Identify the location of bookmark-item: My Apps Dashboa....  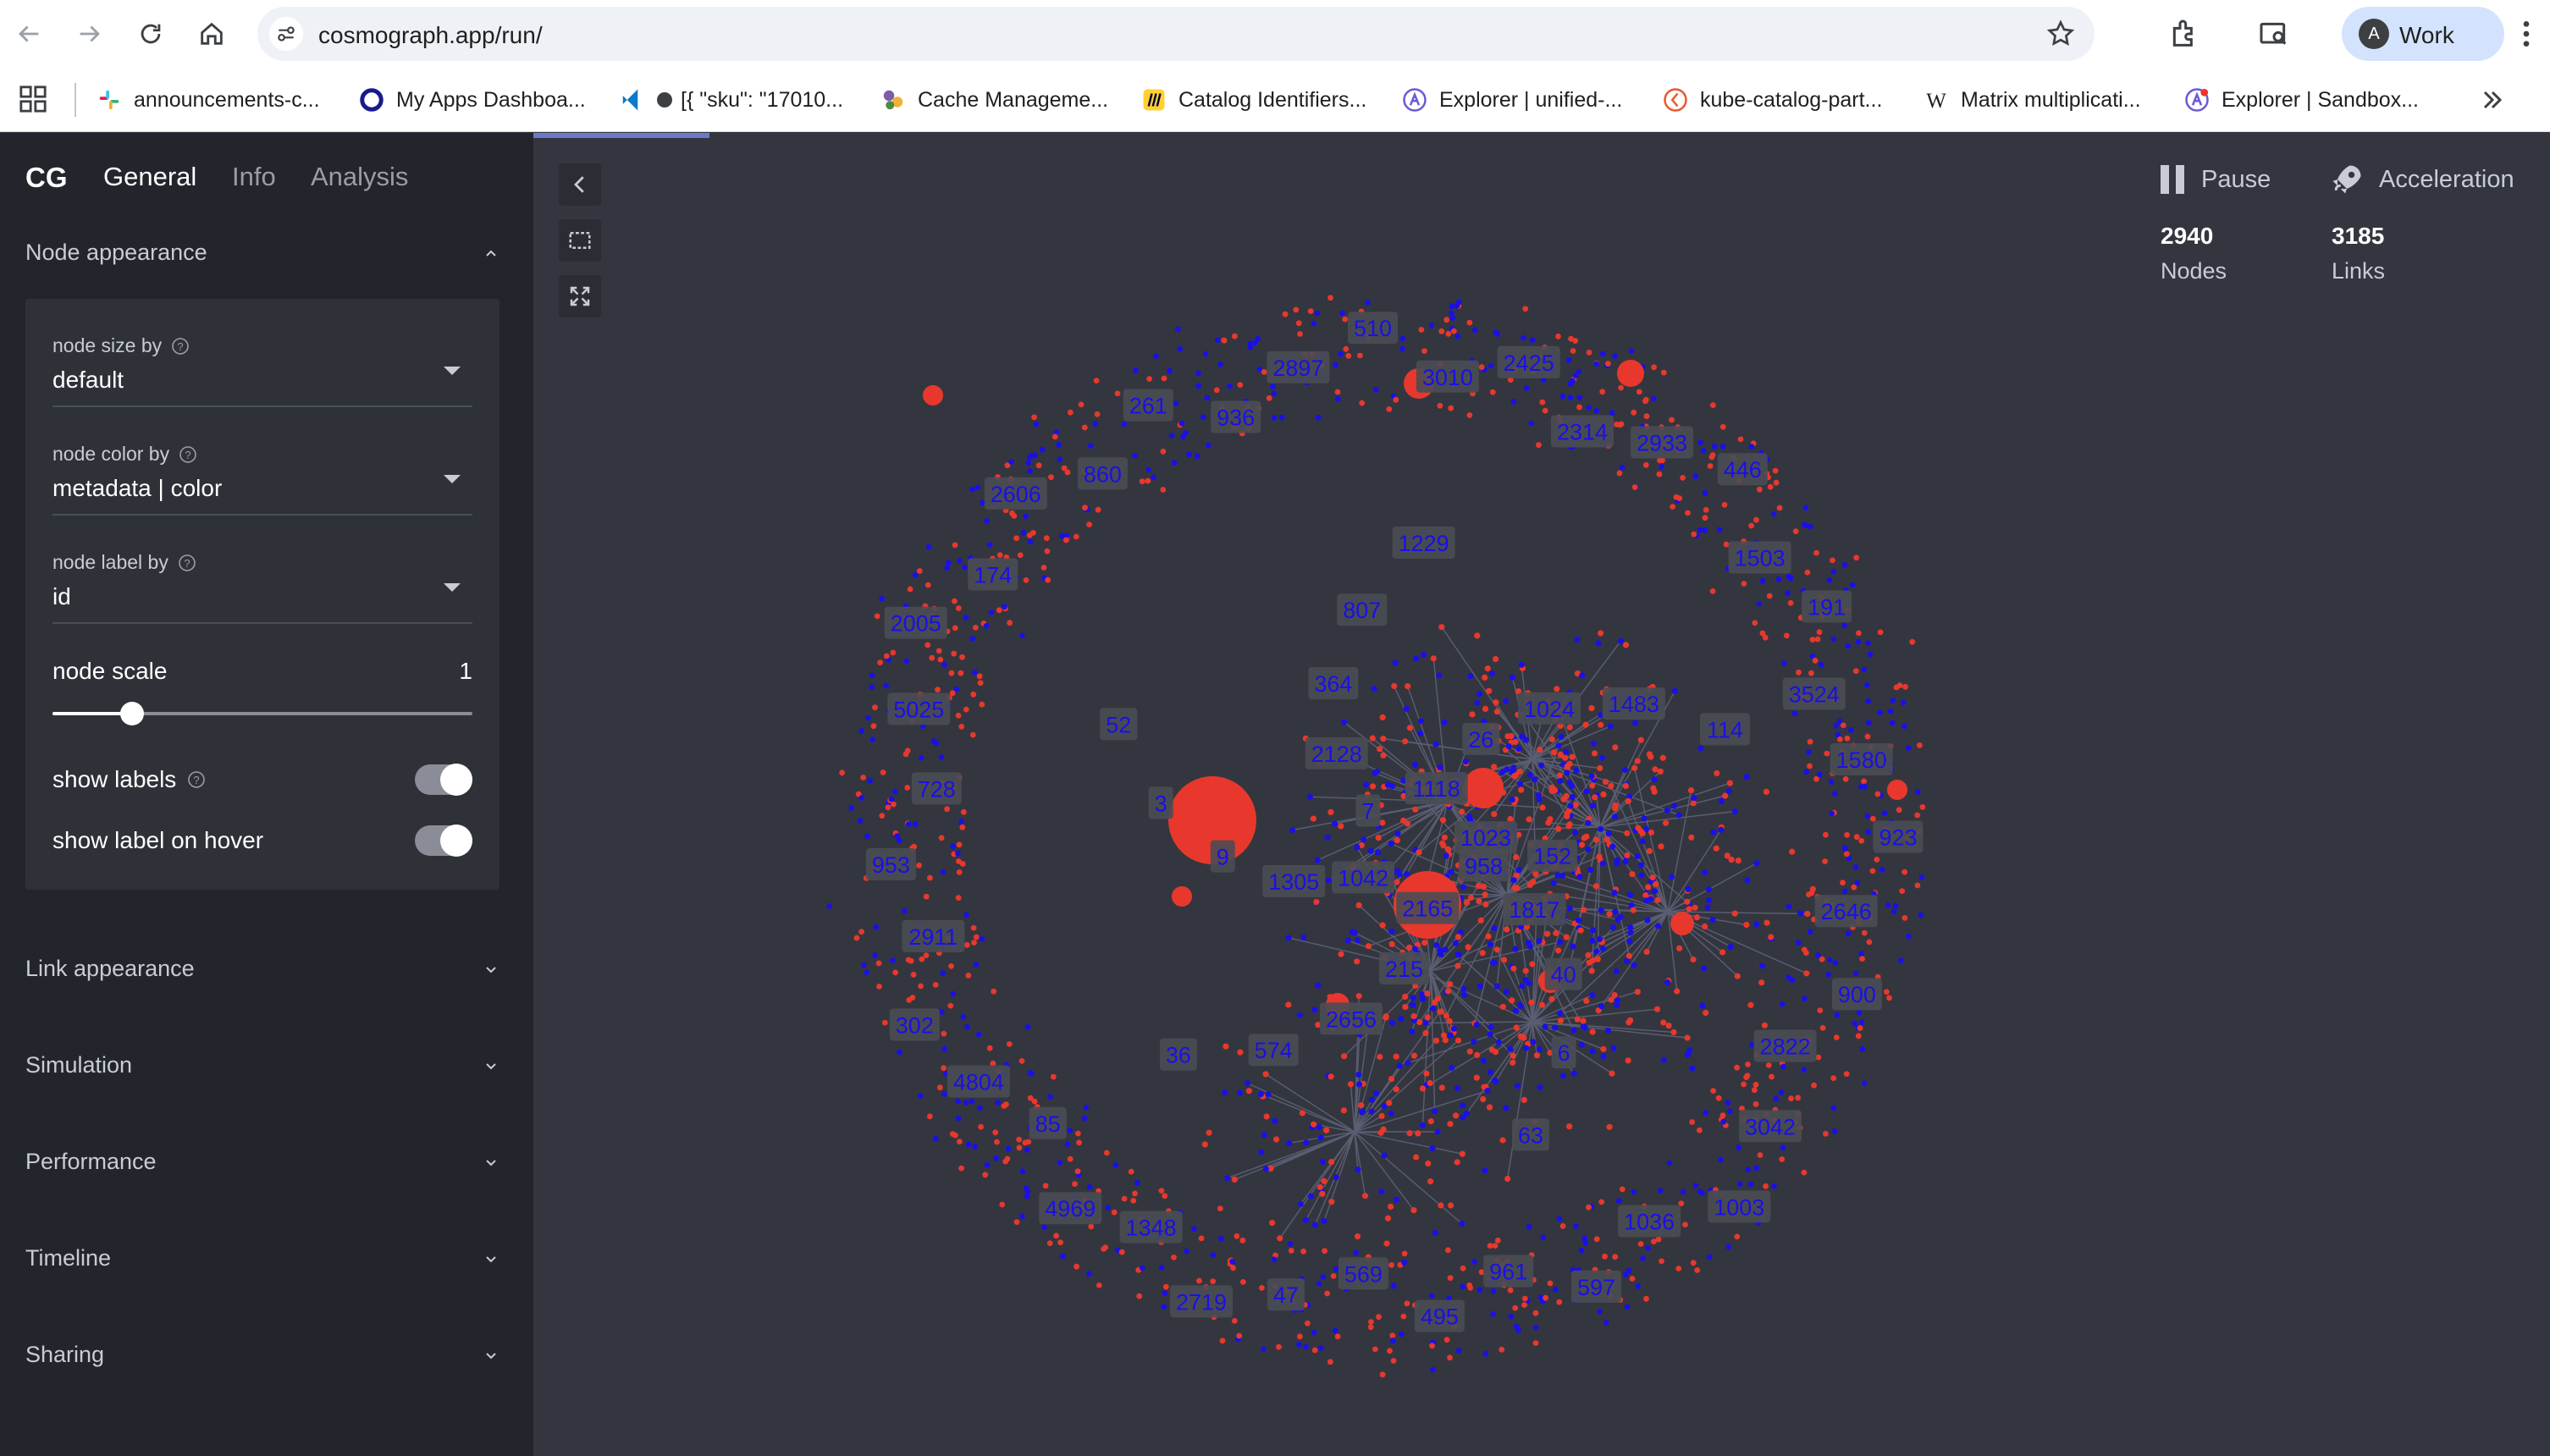
(473, 100).